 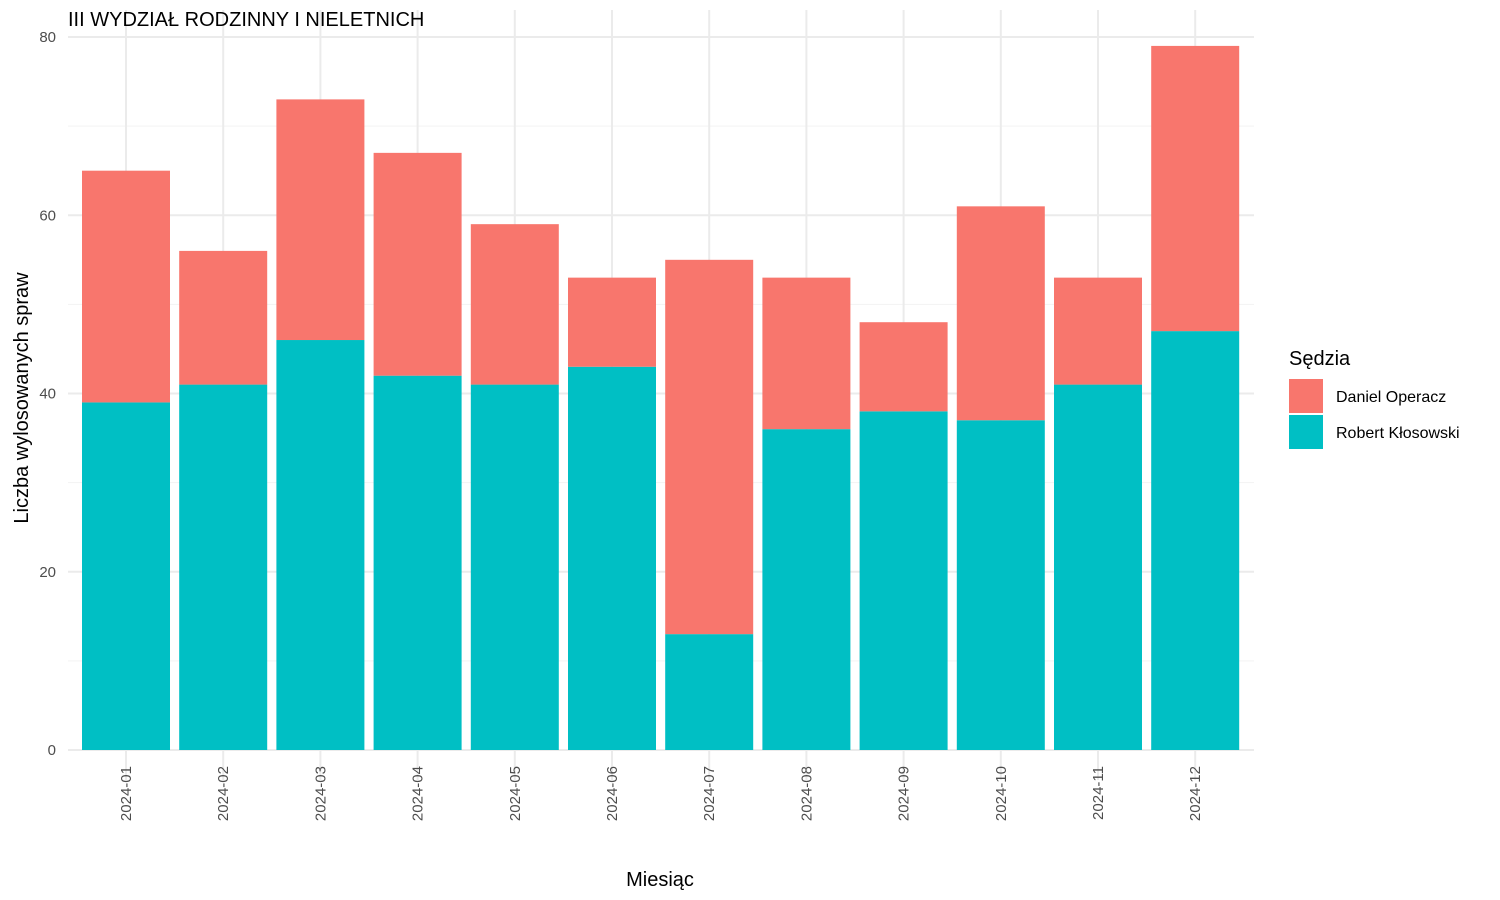 I want to click on x-tick-label: 2024-08, so click(x=806, y=793).